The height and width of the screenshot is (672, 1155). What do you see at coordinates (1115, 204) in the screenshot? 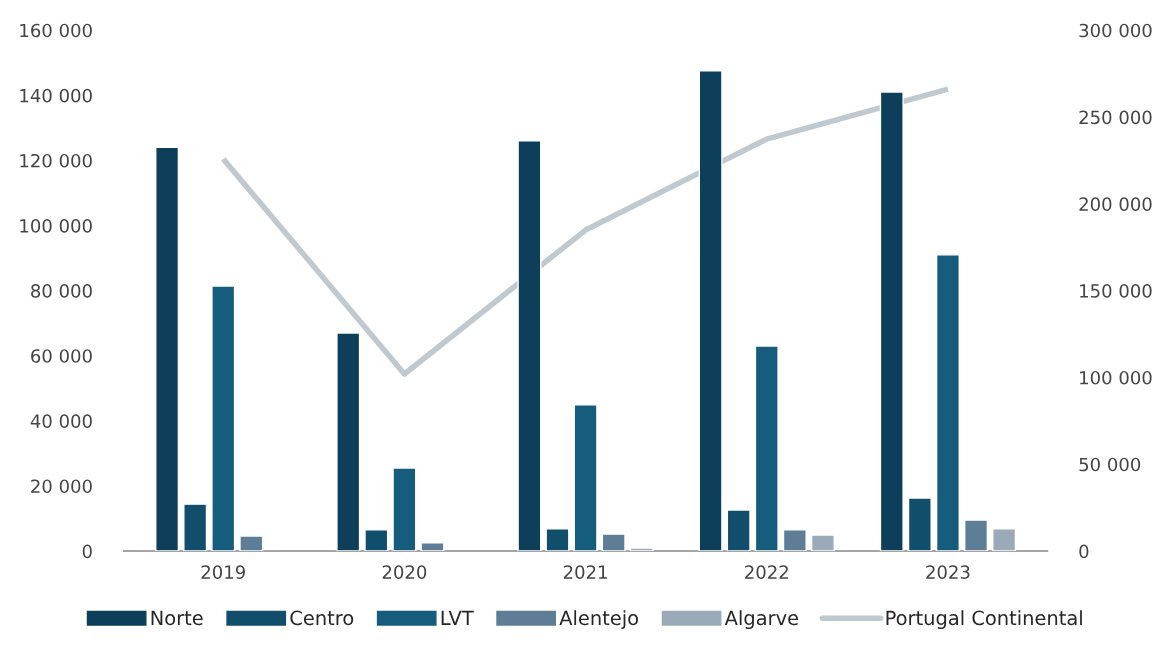
I see `y2-tick-label: 200 000` at bounding box center [1115, 204].